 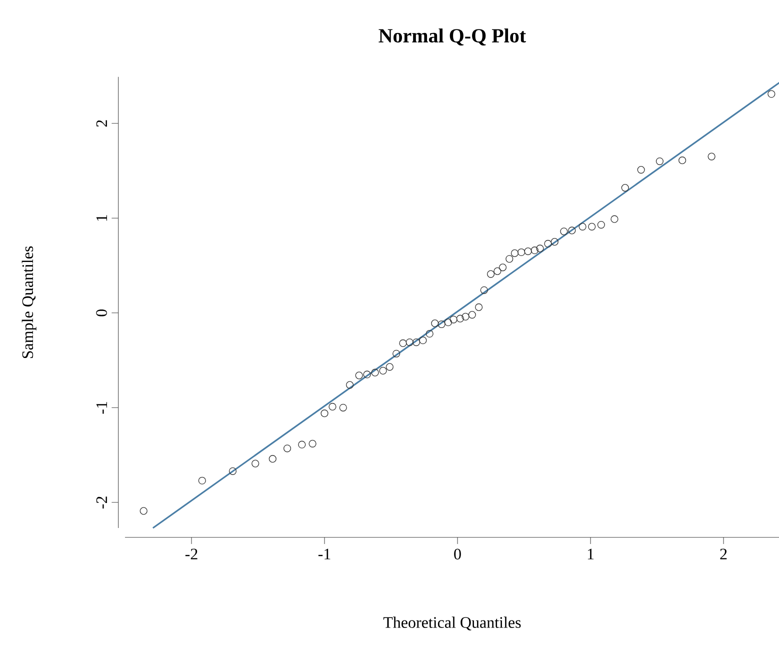 I want to click on y-tick-label: -2, so click(x=101, y=502).